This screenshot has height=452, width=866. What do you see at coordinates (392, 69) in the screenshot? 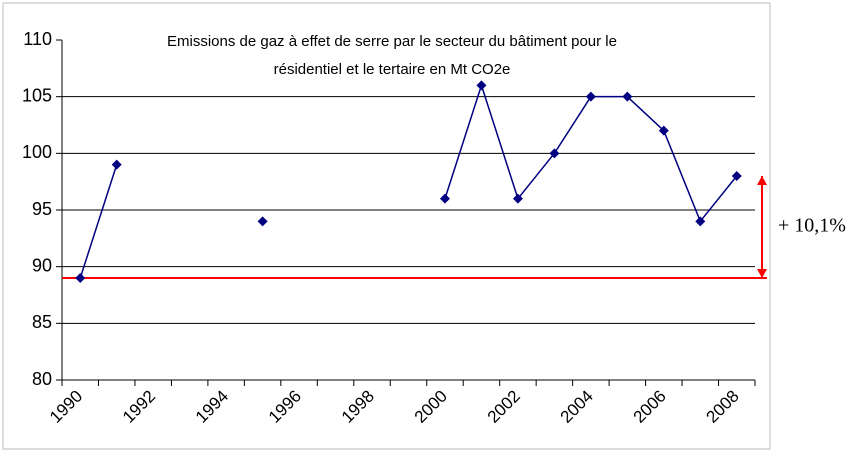
I see `chart-title: résidentiel et le tertaire en Mt CO2e` at bounding box center [392, 69].